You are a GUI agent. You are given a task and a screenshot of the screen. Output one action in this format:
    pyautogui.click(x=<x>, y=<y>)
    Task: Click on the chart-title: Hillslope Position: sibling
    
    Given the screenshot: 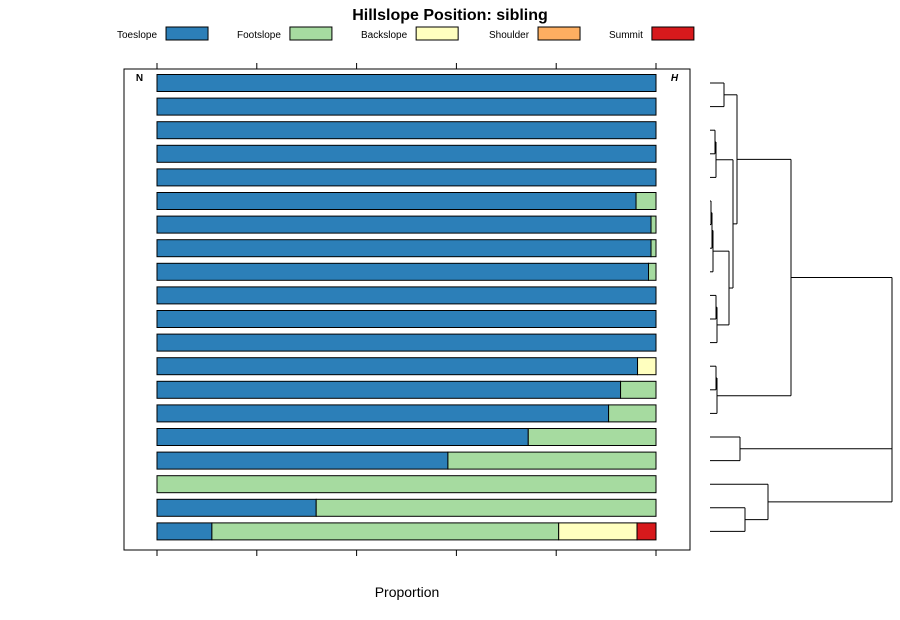 What is the action you would take?
    pyautogui.click(x=450, y=15)
    